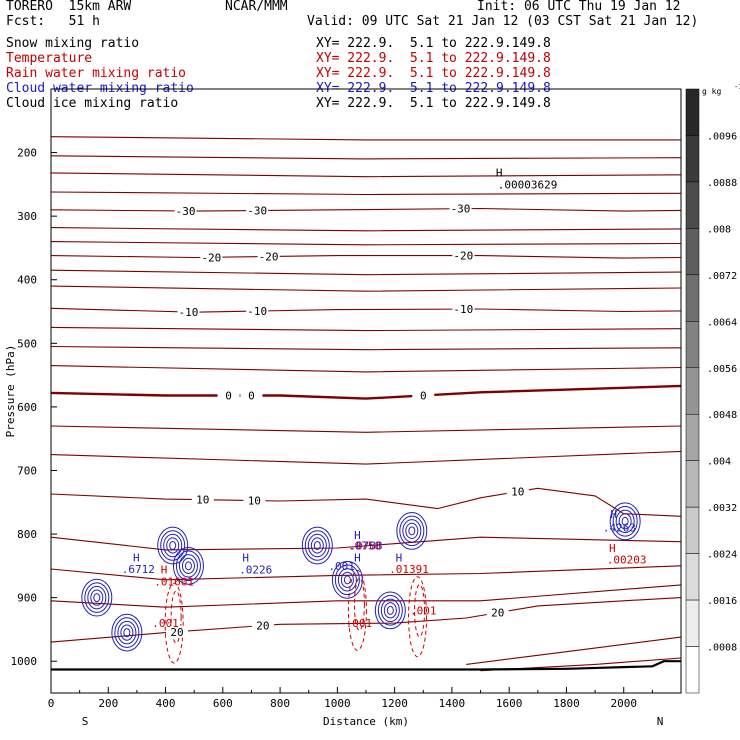 This screenshot has height=740, width=740. What do you see at coordinates (27, 153) in the screenshot?
I see `y-tick-label: 200` at bounding box center [27, 153].